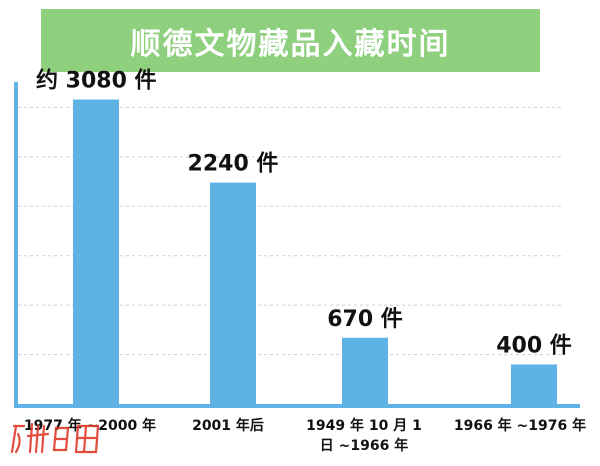  What do you see at coordinates (365, 319) in the screenshot?
I see `value-label: 670 件` at bounding box center [365, 319].